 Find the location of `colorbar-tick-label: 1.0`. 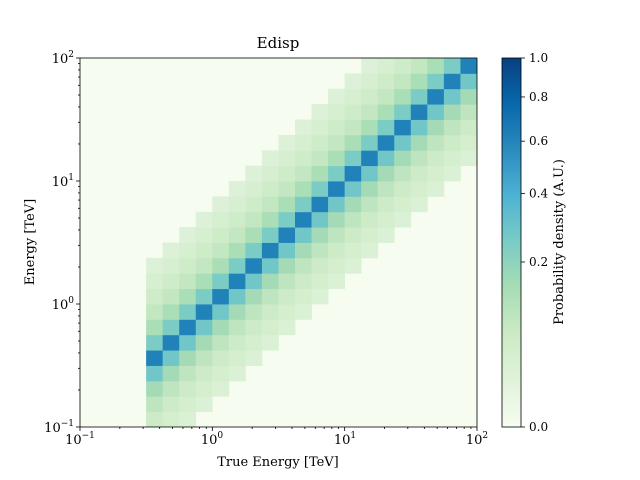

colorbar-tick-label: 1.0 is located at coordinates (538, 58).